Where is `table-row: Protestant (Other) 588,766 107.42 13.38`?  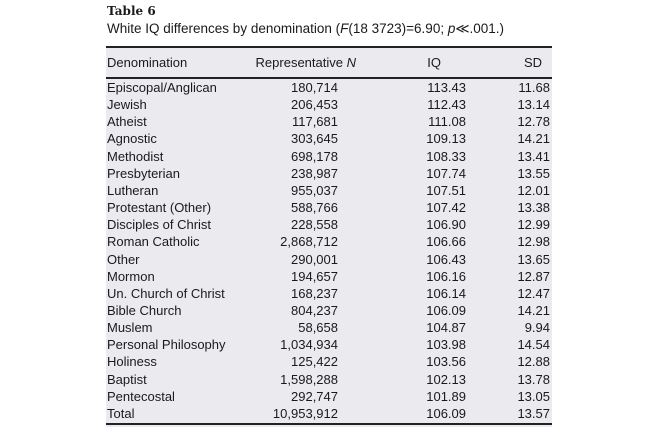 table-row: Protestant (Other) 588,766 107.42 13.38 is located at coordinates (329, 207).